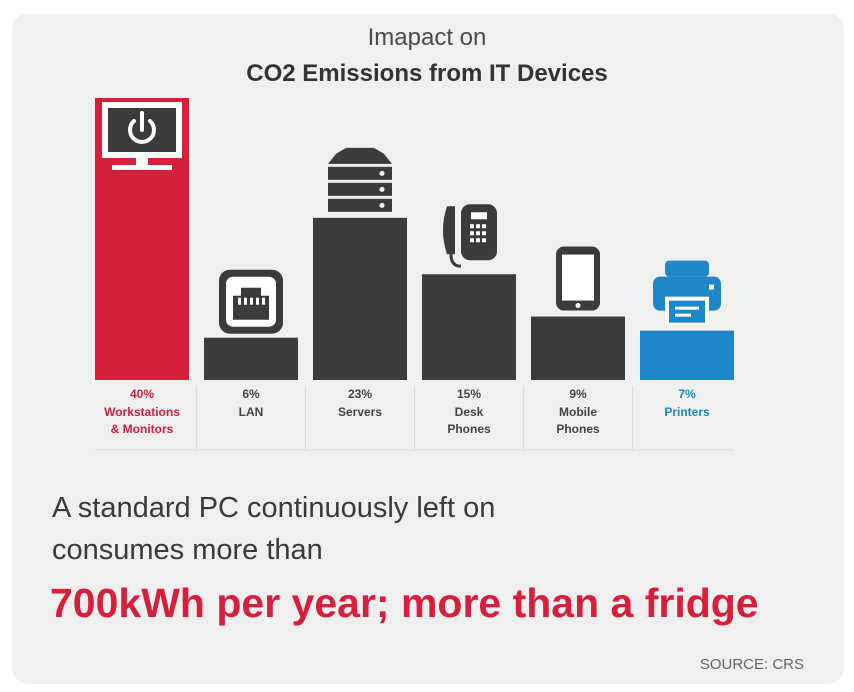  What do you see at coordinates (142, 412) in the screenshot?
I see `category-label: Workstations` at bounding box center [142, 412].